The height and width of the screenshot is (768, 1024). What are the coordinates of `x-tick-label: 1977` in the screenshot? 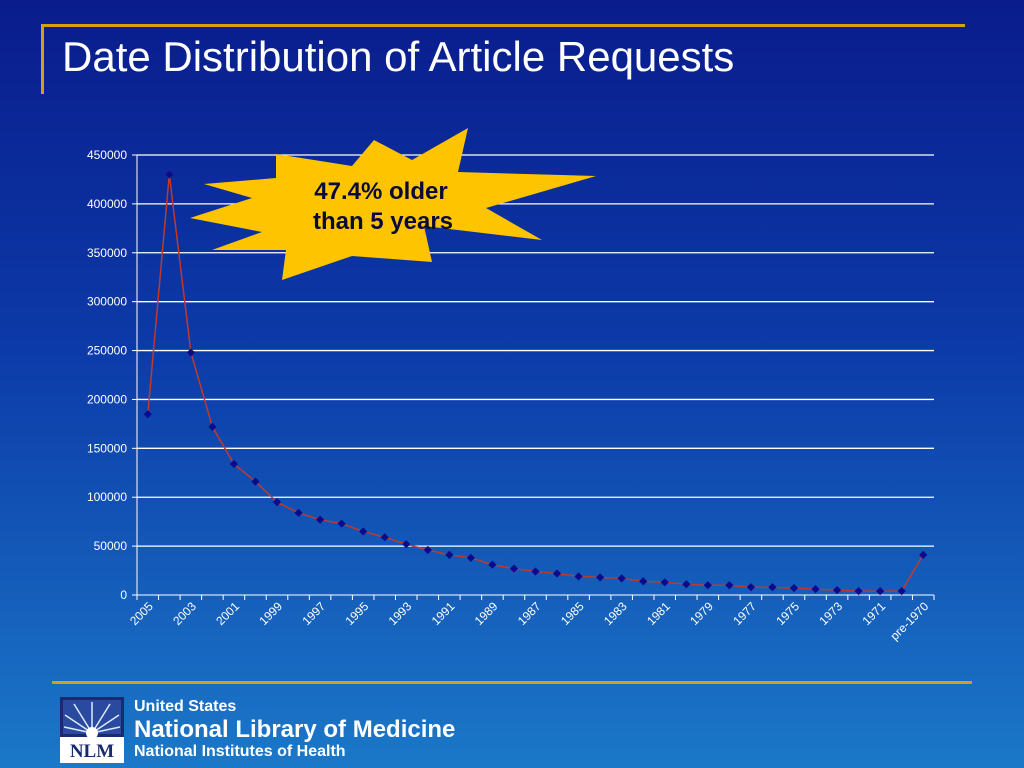 It's located at (744, 613).